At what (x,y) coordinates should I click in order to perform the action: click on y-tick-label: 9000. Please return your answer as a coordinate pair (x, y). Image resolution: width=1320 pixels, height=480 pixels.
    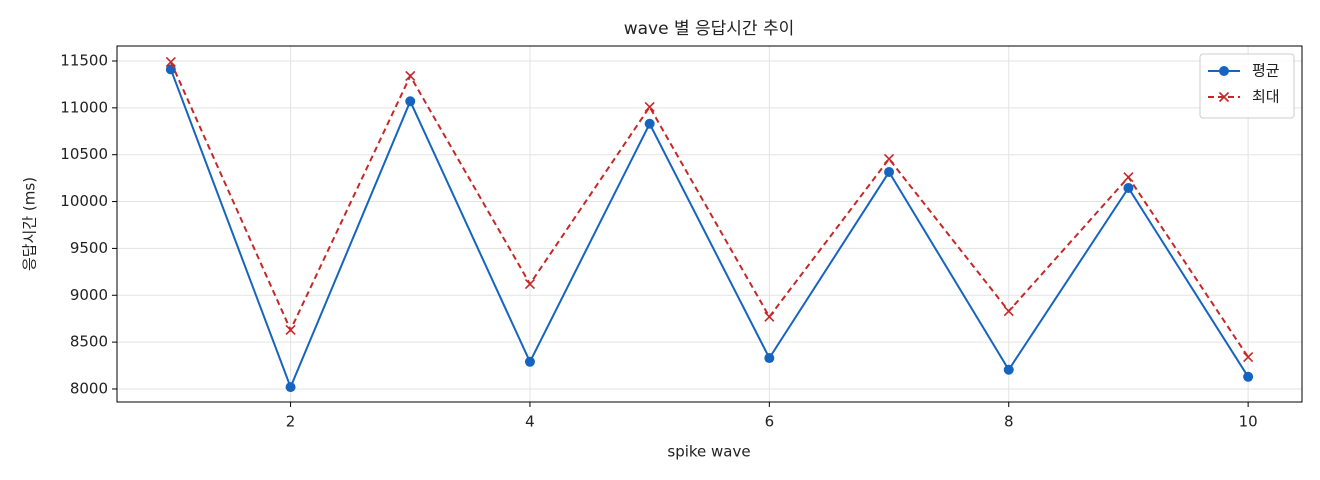
    Looking at the image, I should click on (89, 295).